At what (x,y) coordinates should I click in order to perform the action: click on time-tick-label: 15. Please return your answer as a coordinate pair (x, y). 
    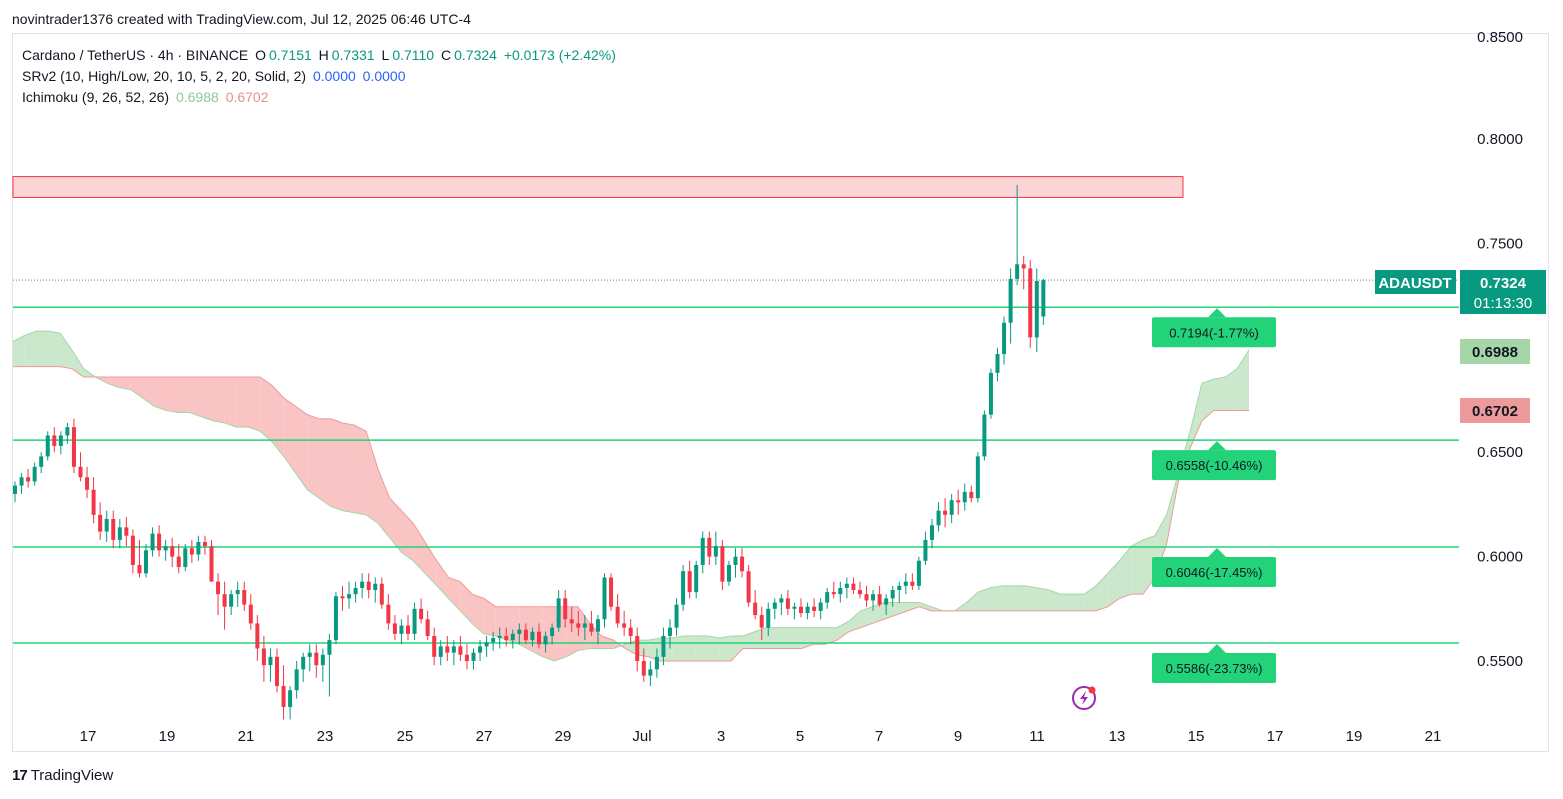
    Looking at the image, I should click on (1196, 736).